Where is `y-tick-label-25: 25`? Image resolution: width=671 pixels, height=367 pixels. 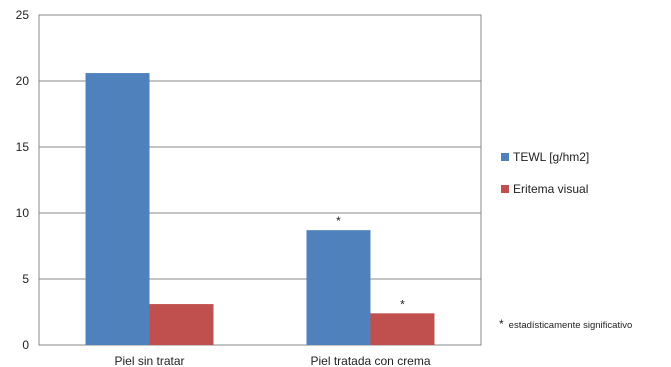
y-tick-label-25: 25 is located at coordinates (23, 15).